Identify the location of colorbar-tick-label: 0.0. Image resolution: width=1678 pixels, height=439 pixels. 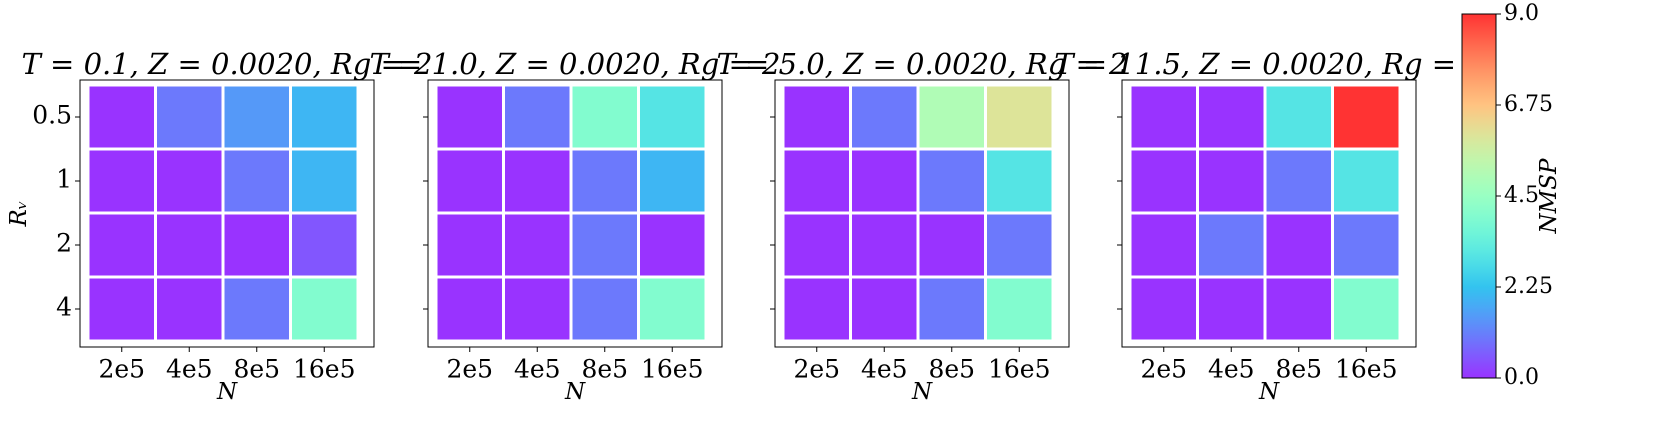
(1521, 377).